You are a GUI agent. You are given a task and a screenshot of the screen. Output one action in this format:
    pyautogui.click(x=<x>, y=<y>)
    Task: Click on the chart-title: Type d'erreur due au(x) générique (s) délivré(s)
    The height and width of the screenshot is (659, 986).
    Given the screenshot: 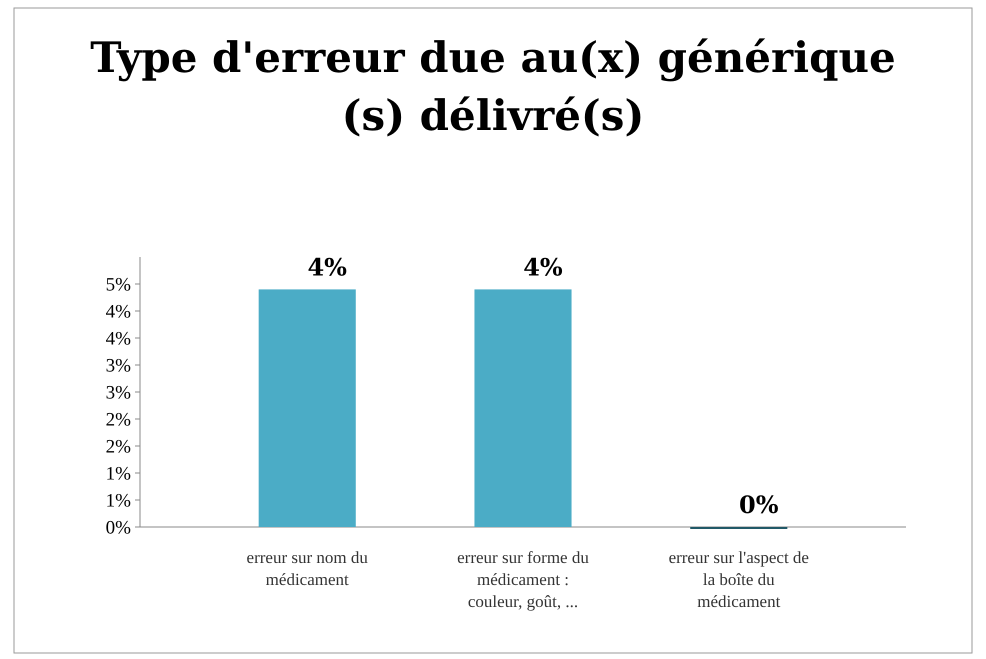 What is the action you would take?
    pyautogui.click(x=493, y=86)
    